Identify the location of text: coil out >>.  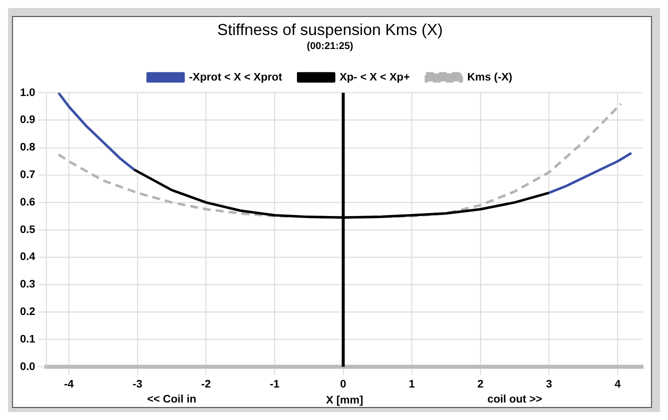
(514, 400).